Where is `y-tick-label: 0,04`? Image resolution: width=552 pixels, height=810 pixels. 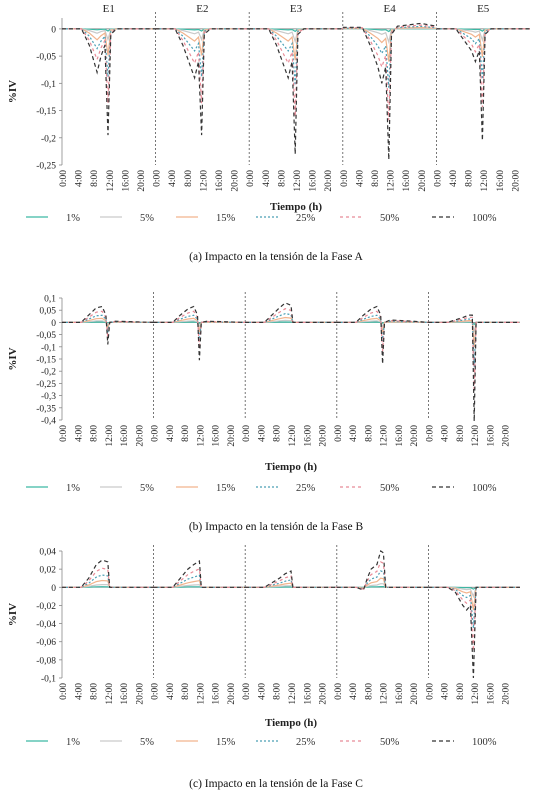
y-tick-label: 0,04 is located at coordinates (47, 553).